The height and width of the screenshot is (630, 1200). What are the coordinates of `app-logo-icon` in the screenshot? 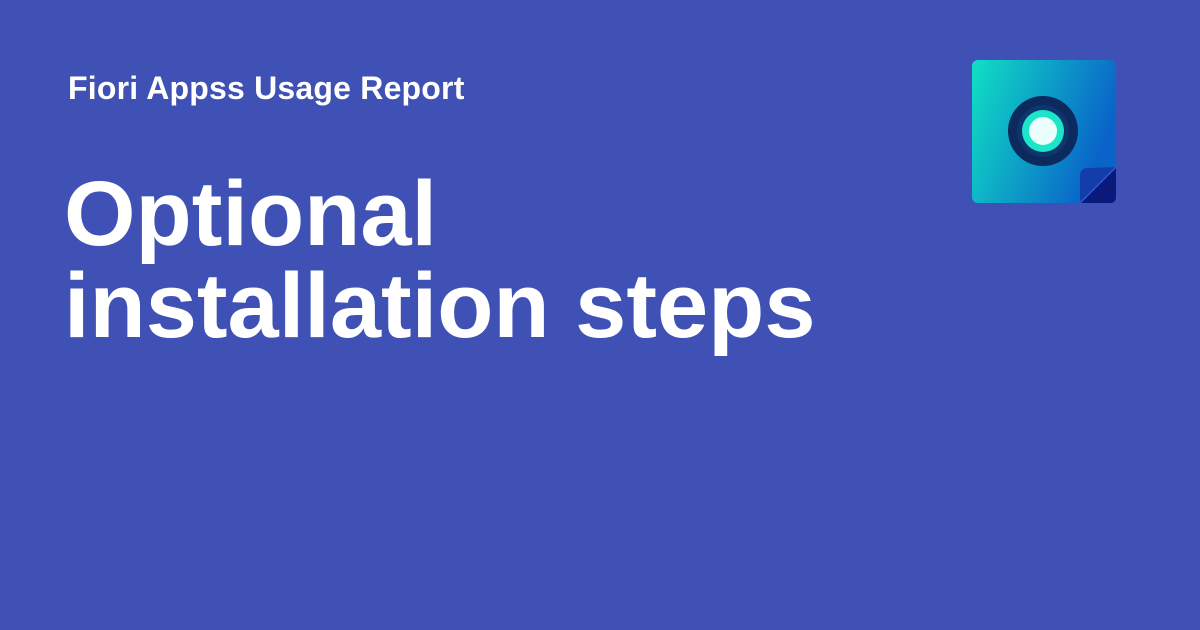 It's located at (1044, 131).